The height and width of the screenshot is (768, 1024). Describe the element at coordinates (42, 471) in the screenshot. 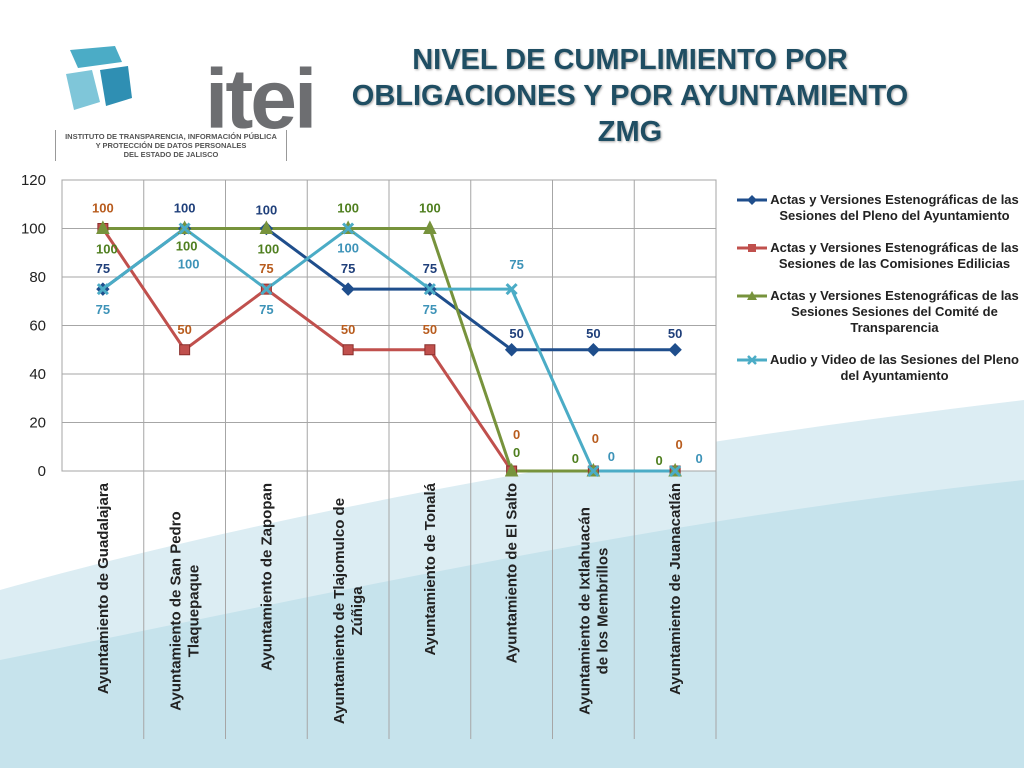

I see `y-tick-label: 0` at that location.